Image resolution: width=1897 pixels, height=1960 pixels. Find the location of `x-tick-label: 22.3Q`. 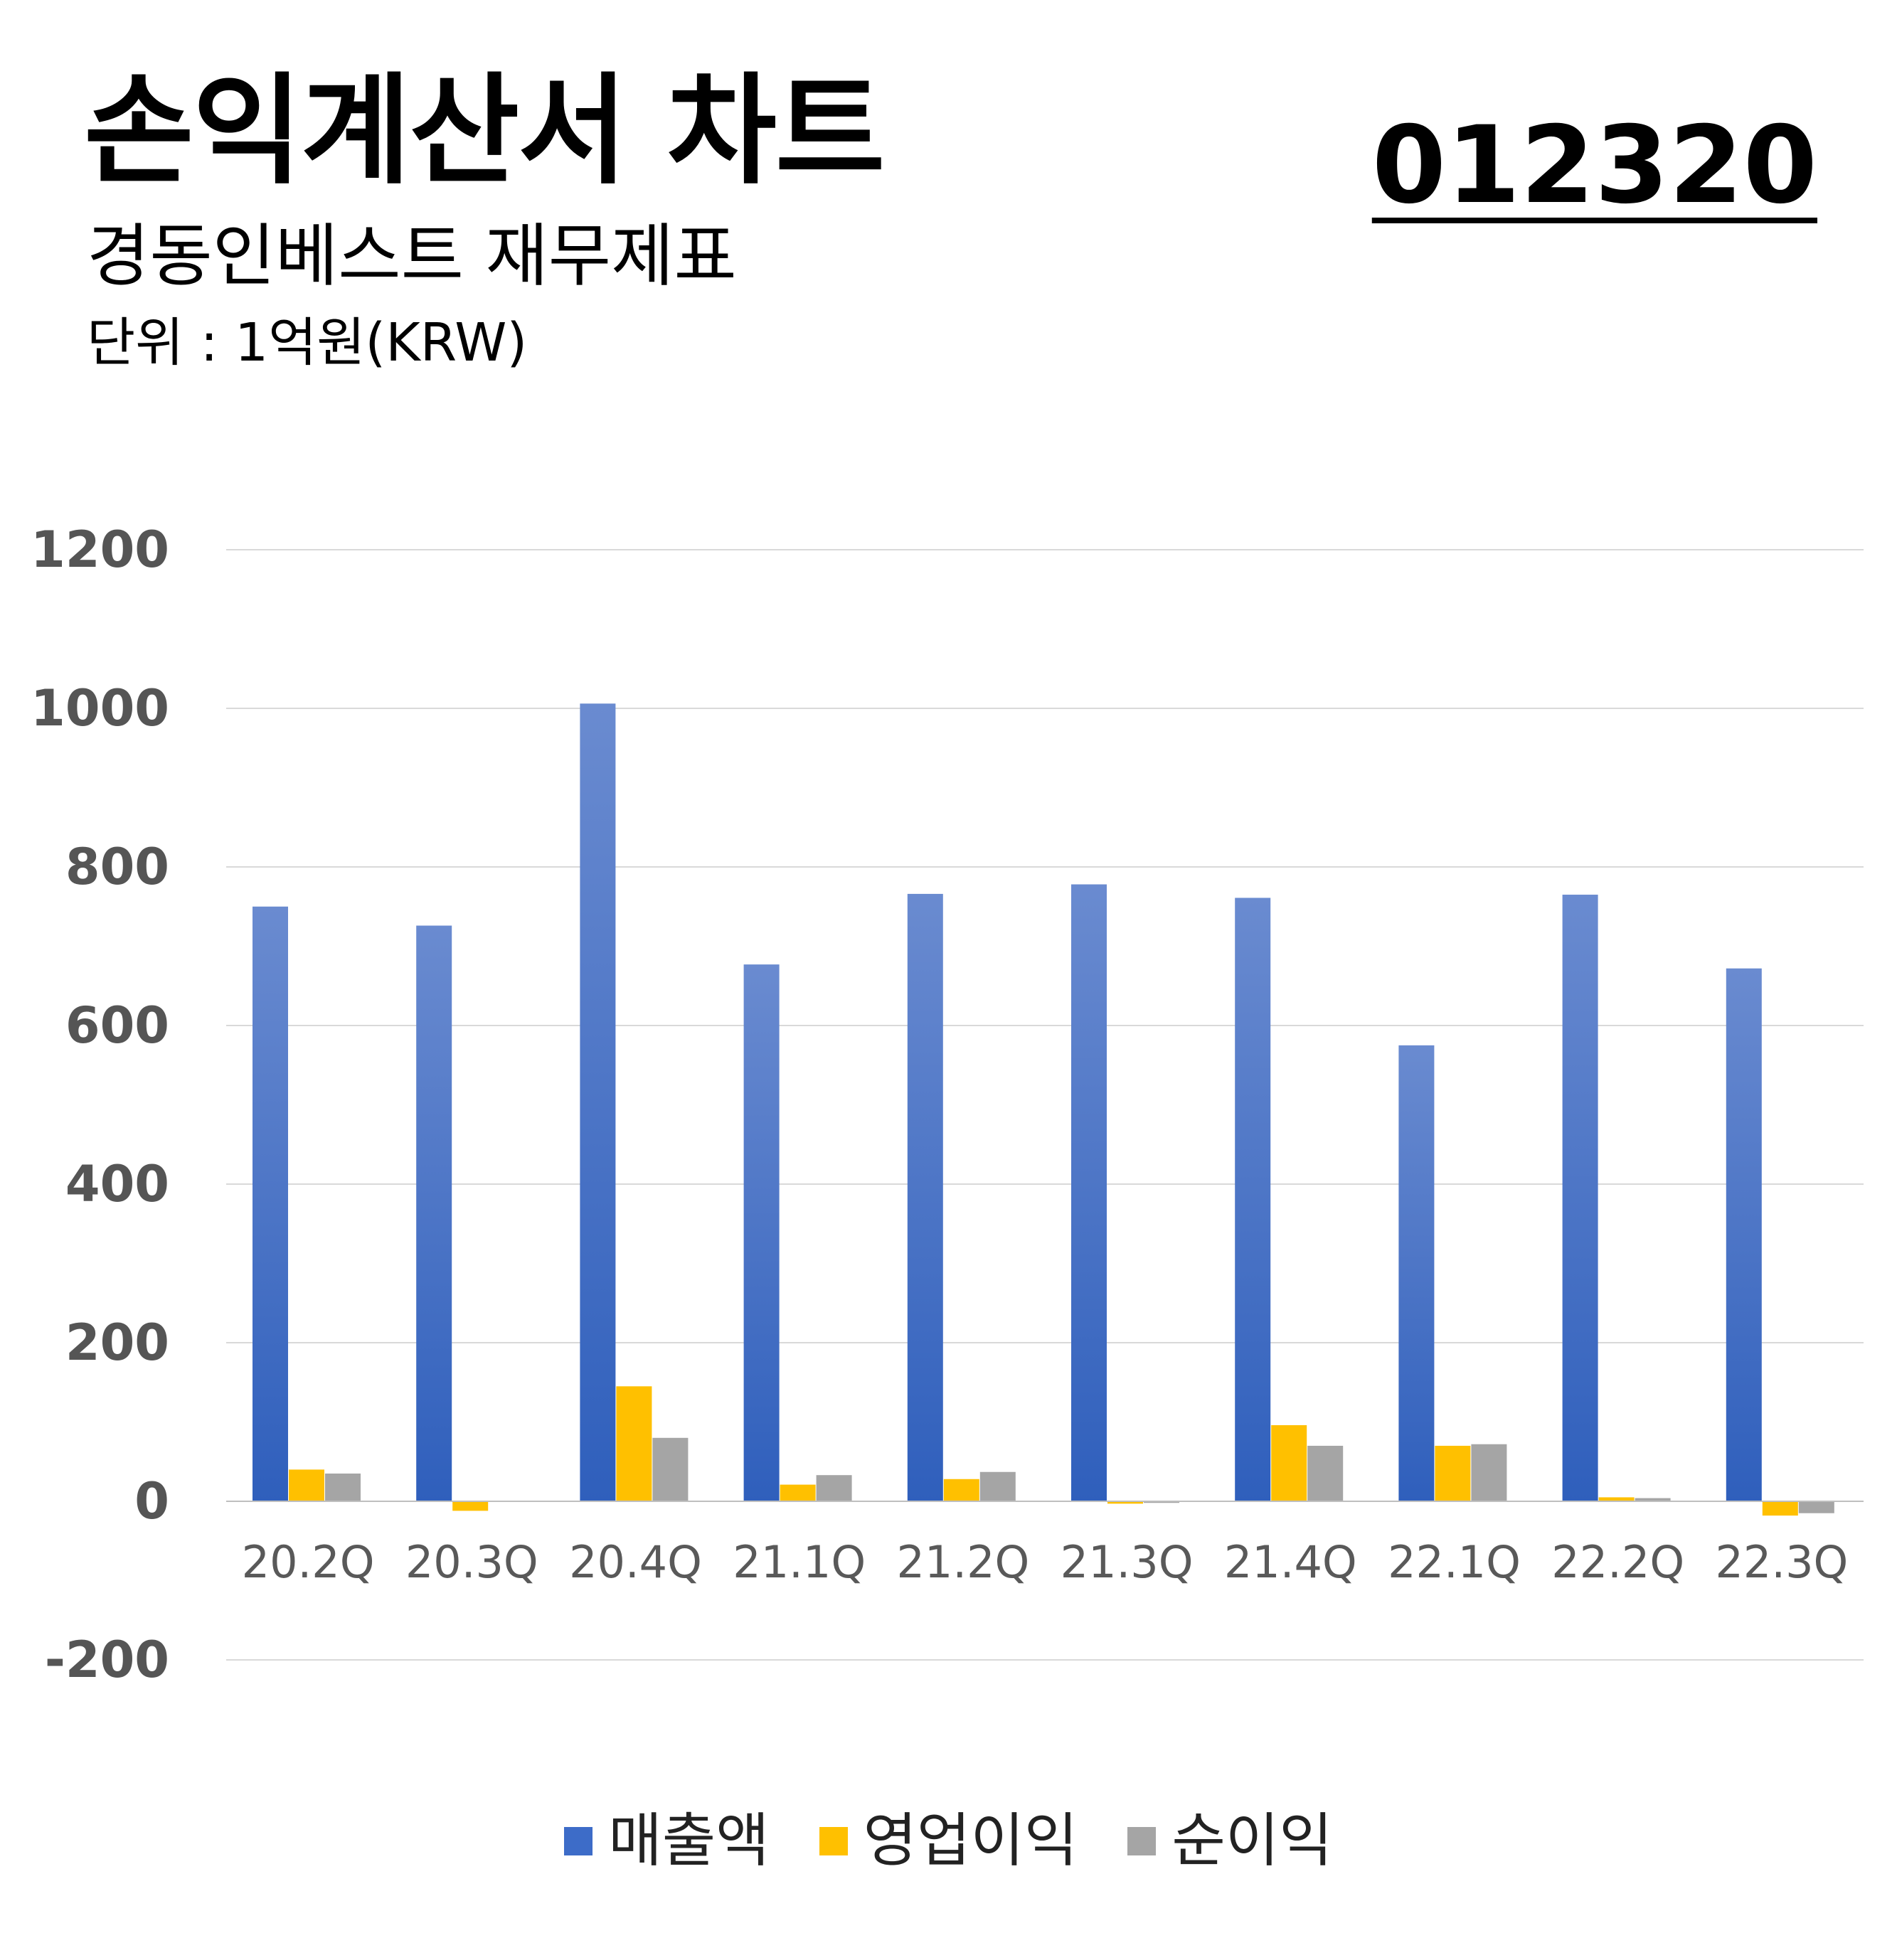

x-tick-label: 22.3Q is located at coordinates (1781, 1562).